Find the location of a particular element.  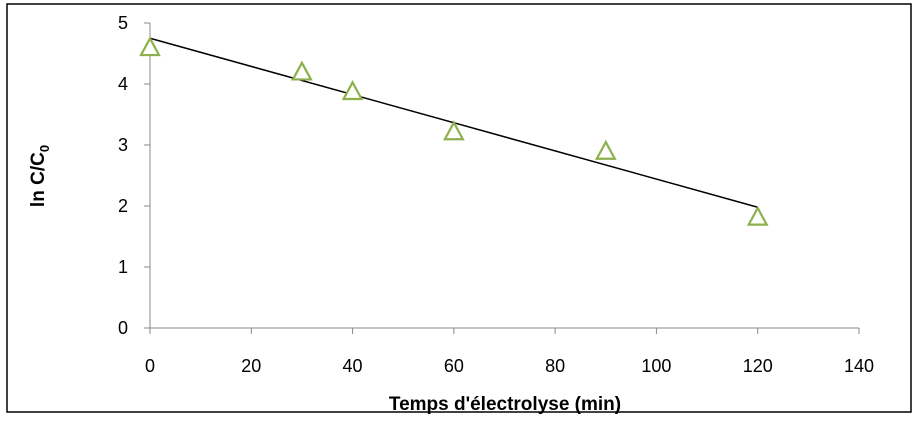

x-tick-label: 100 is located at coordinates (656, 366).